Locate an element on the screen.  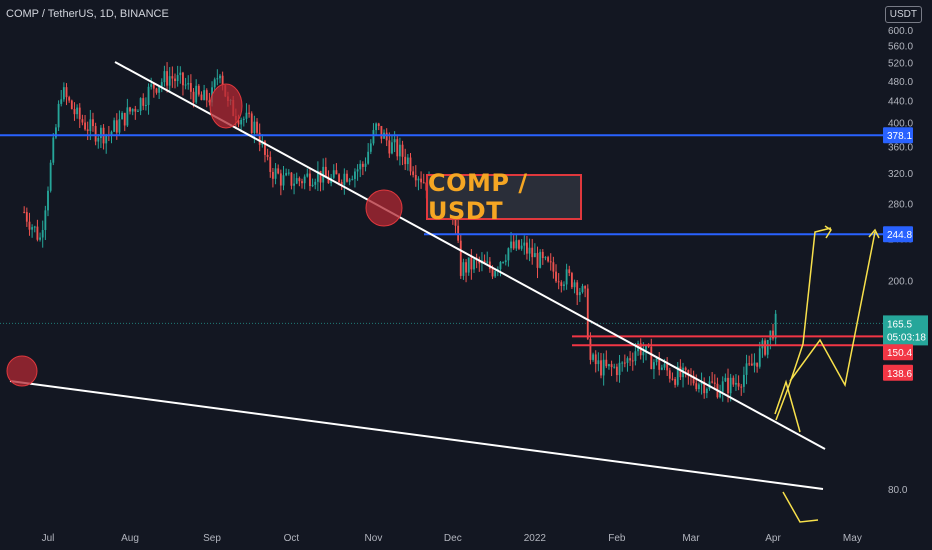
pivot-circle-jun is located at coordinates (22, 371).